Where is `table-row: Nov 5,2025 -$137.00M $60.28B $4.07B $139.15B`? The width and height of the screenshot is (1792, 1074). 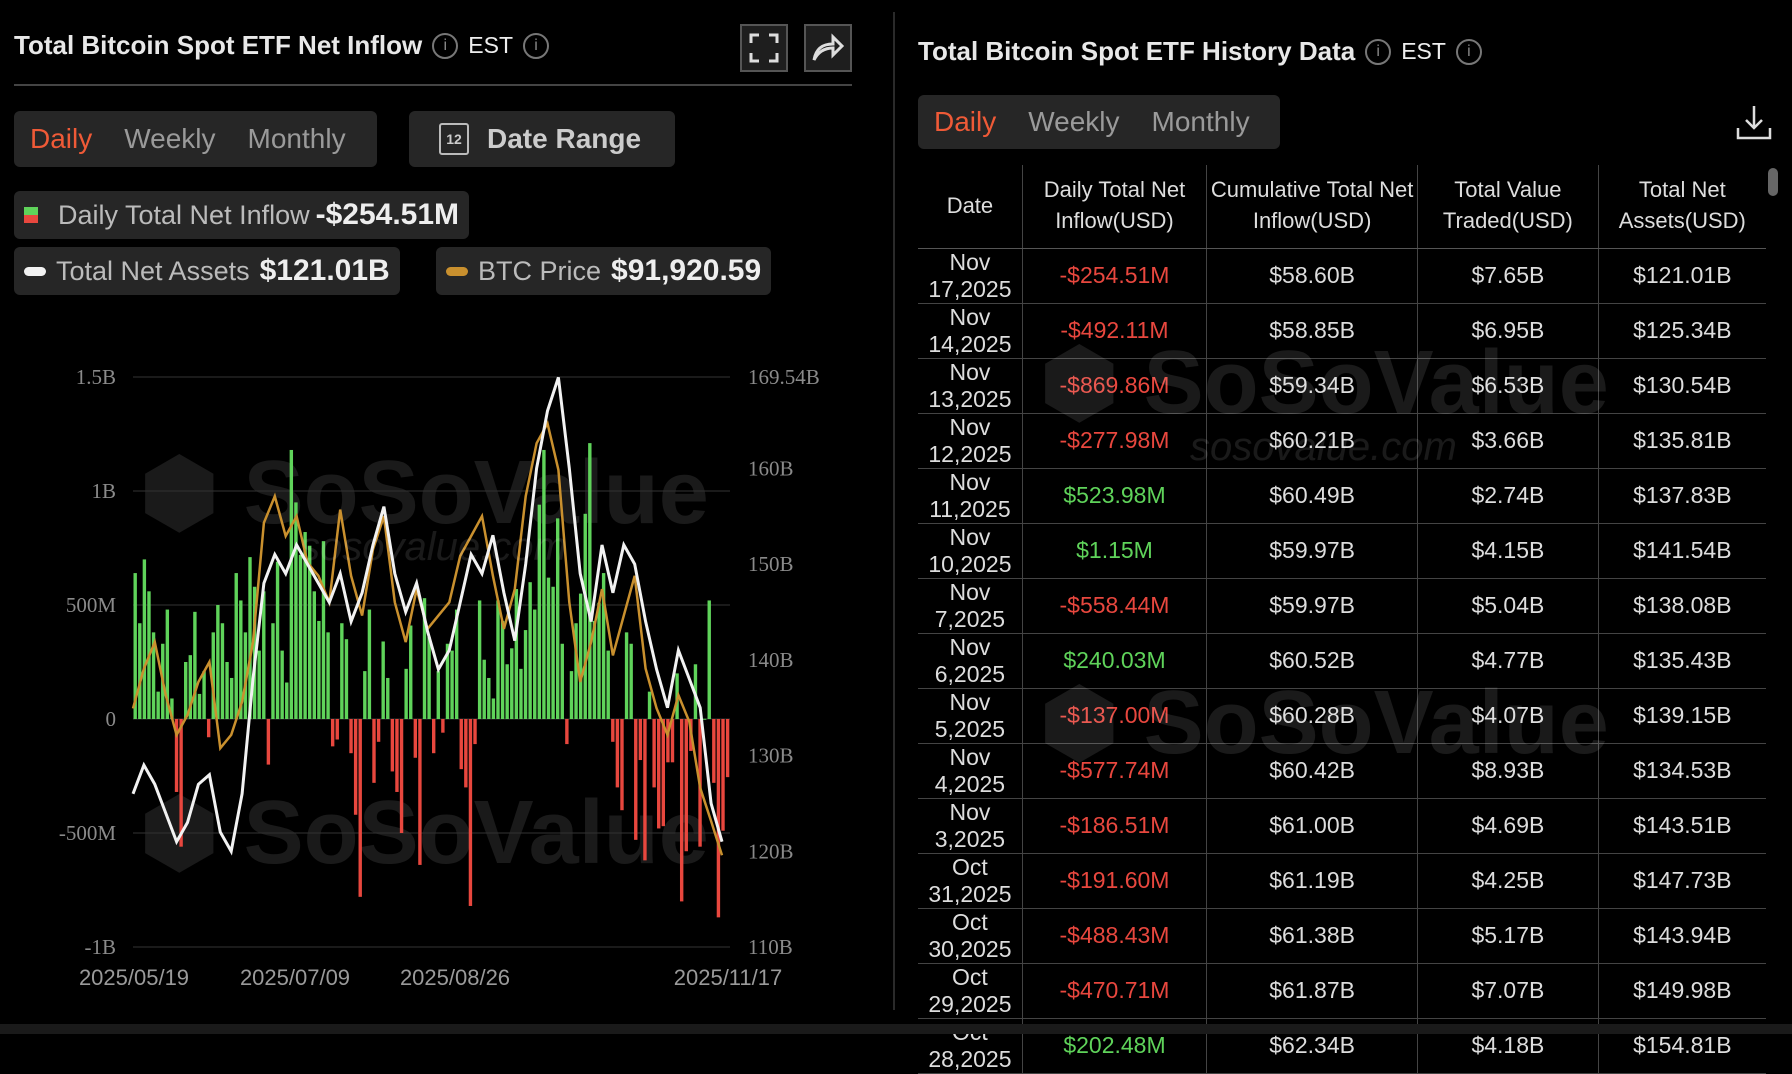
table-row: Nov 5,2025 -$137.00M $60.28B $4.07B $139.15B is located at coordinates (1342, 716).